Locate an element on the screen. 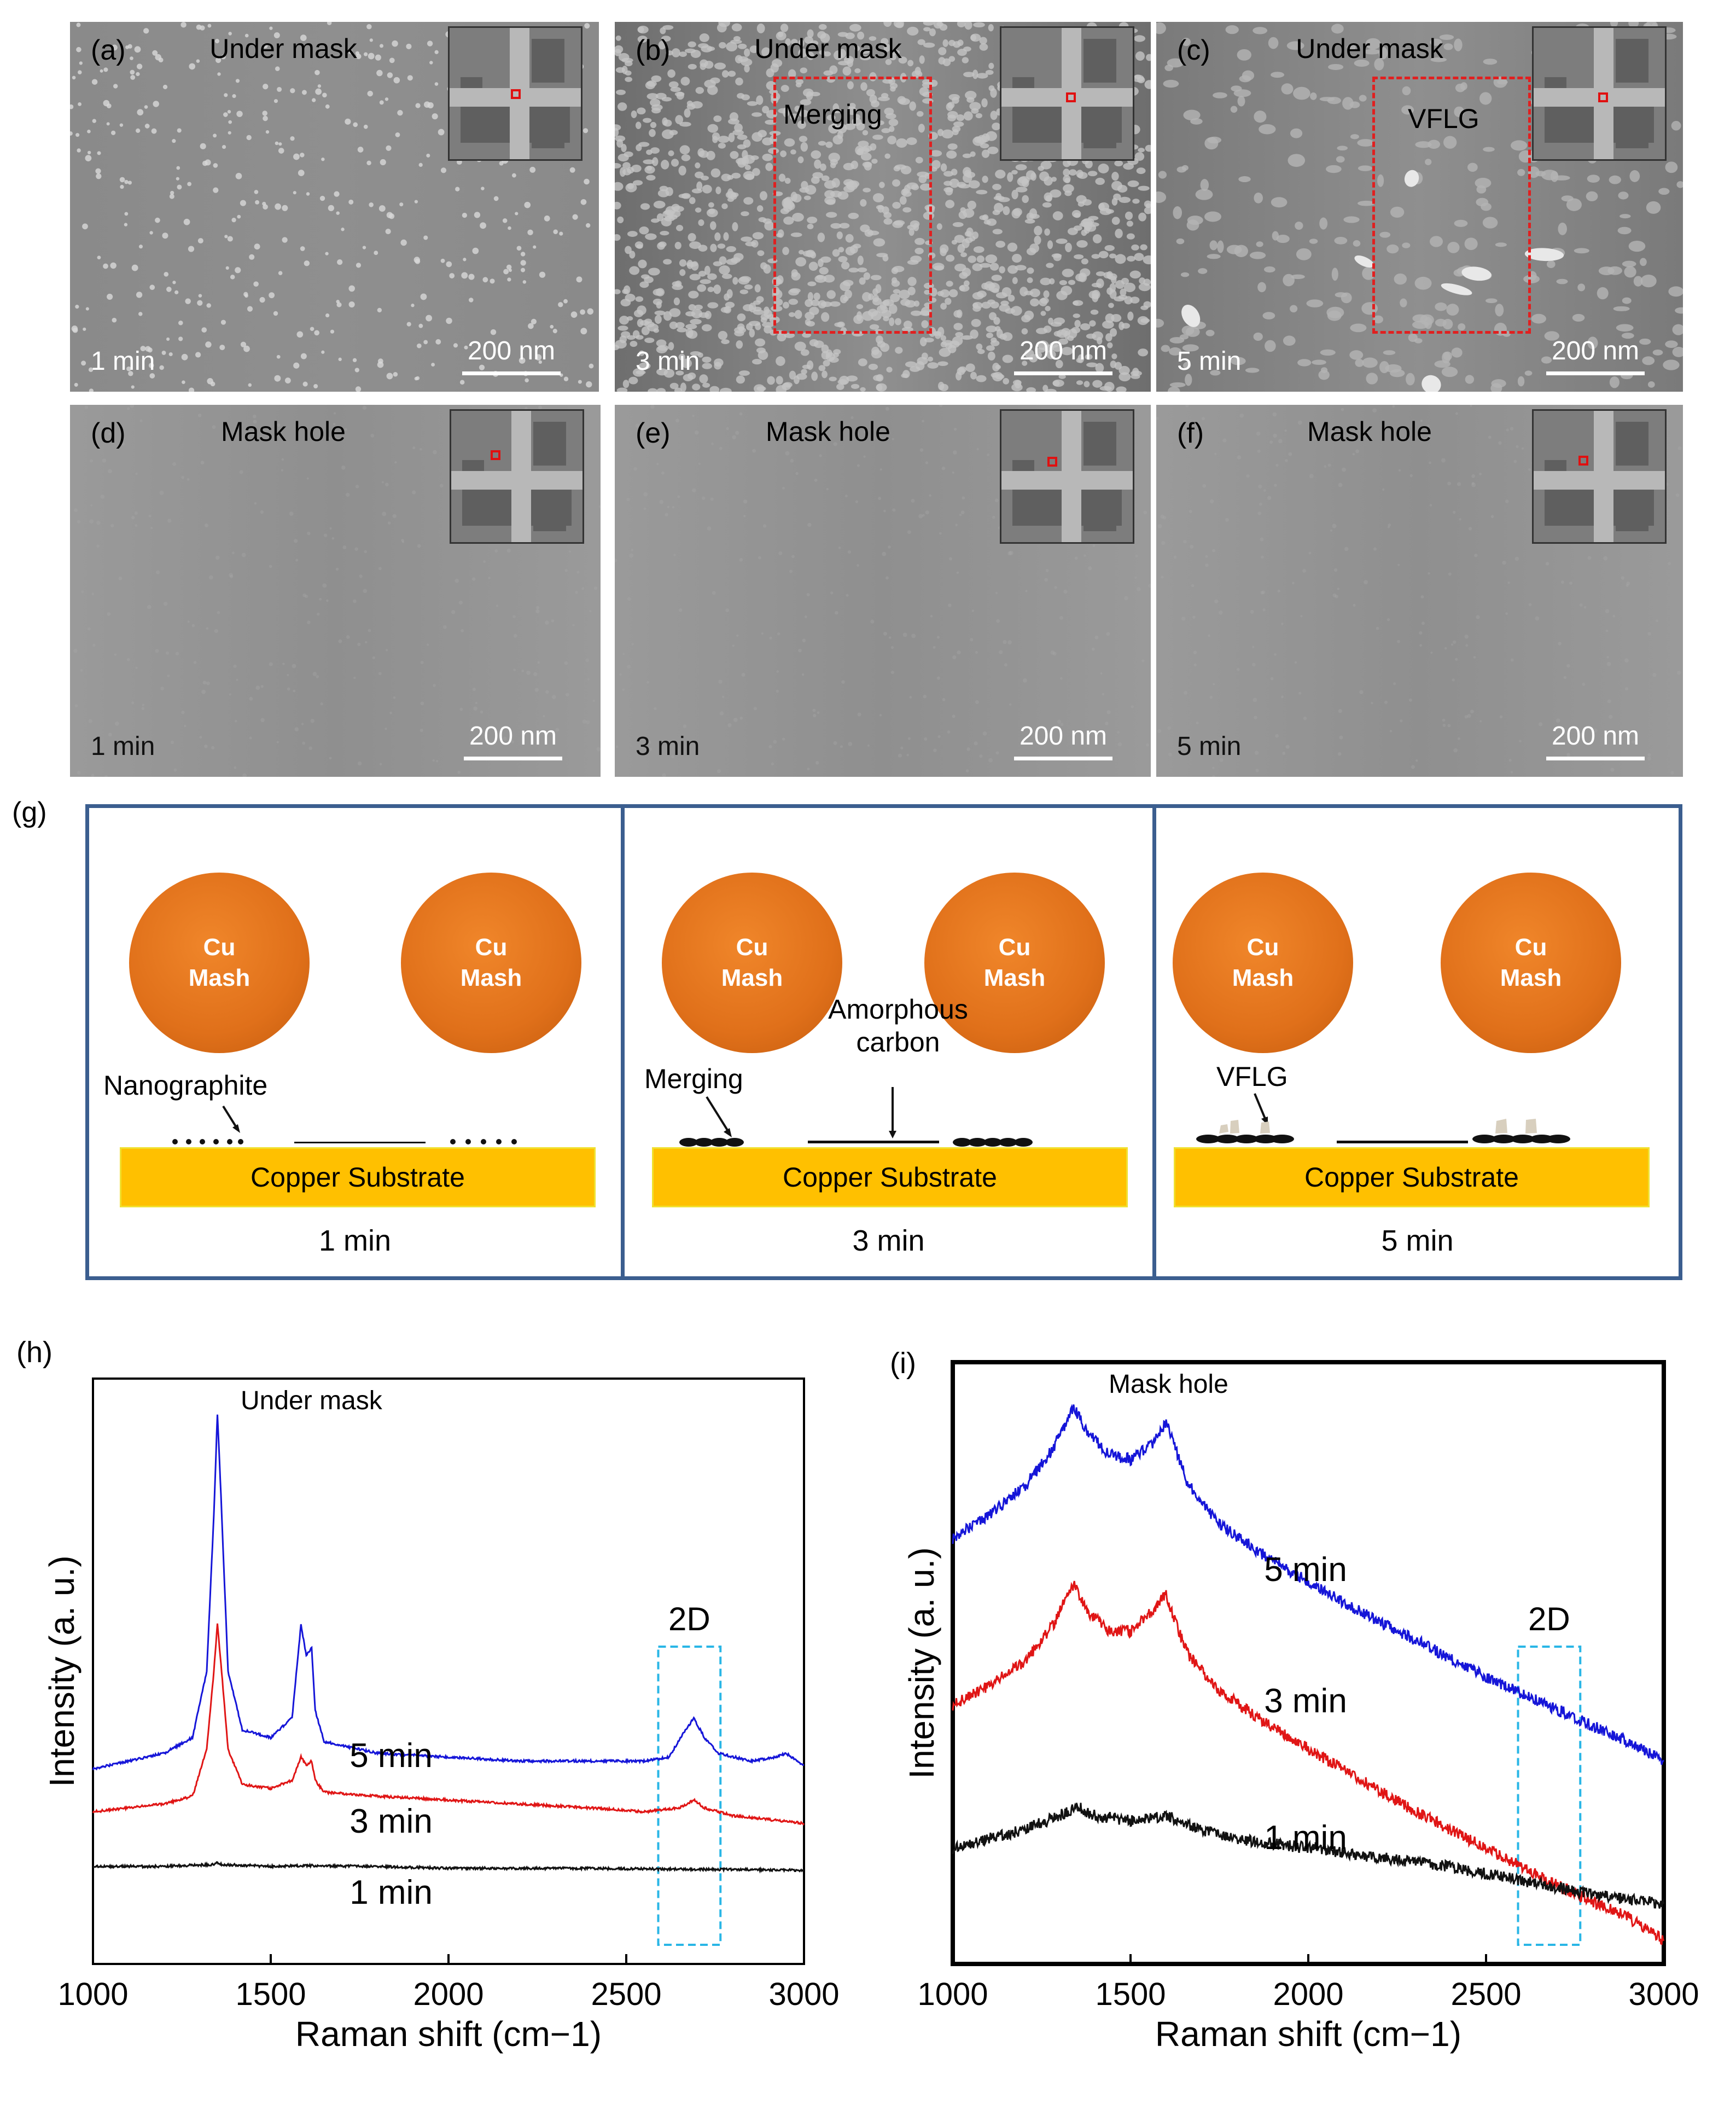  x-tick-label: 1500 is located at coordinates (270, 1994).